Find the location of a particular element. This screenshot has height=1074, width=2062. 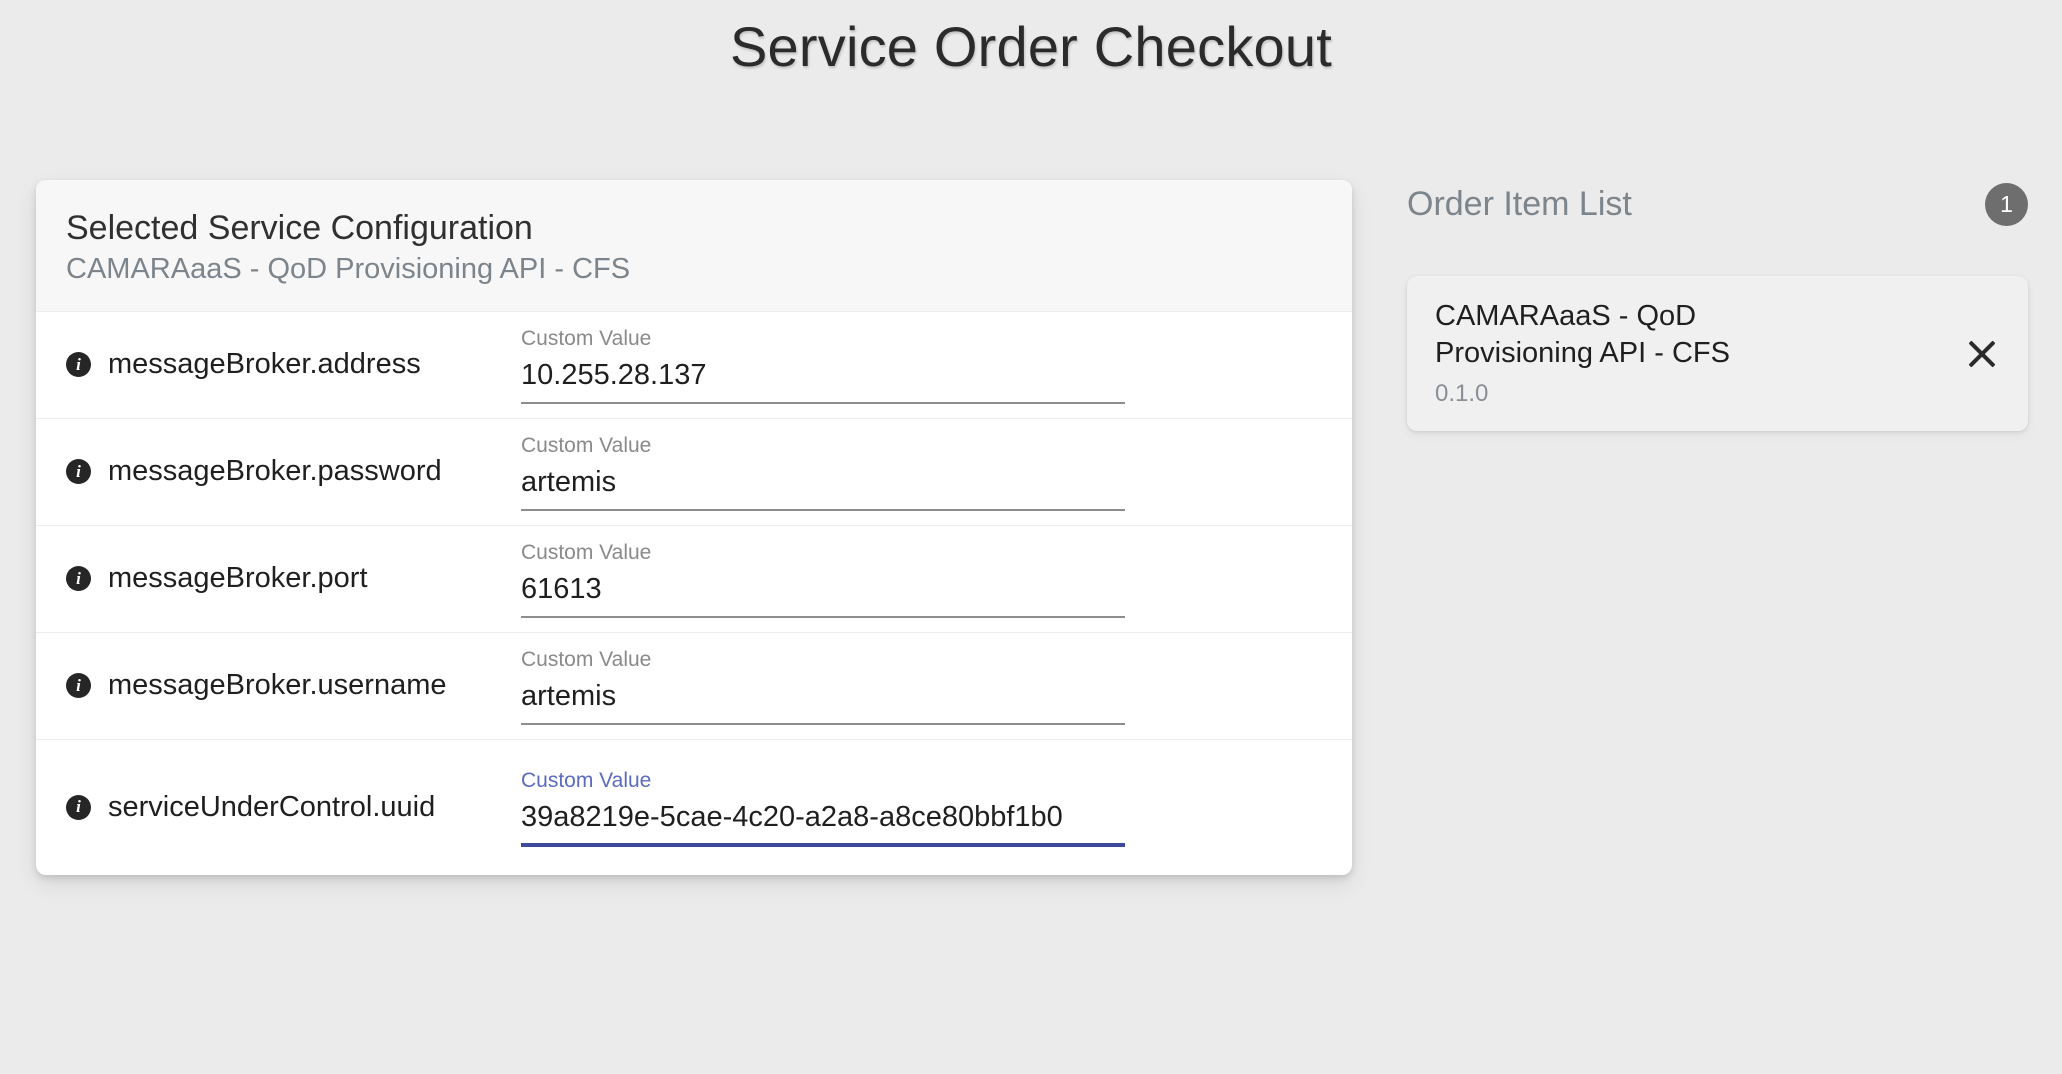

custom-value-input: 39a8219e-5cae-4c20-a2a8-a8ce80bbf1b0 is located at coordinates (823, 823).